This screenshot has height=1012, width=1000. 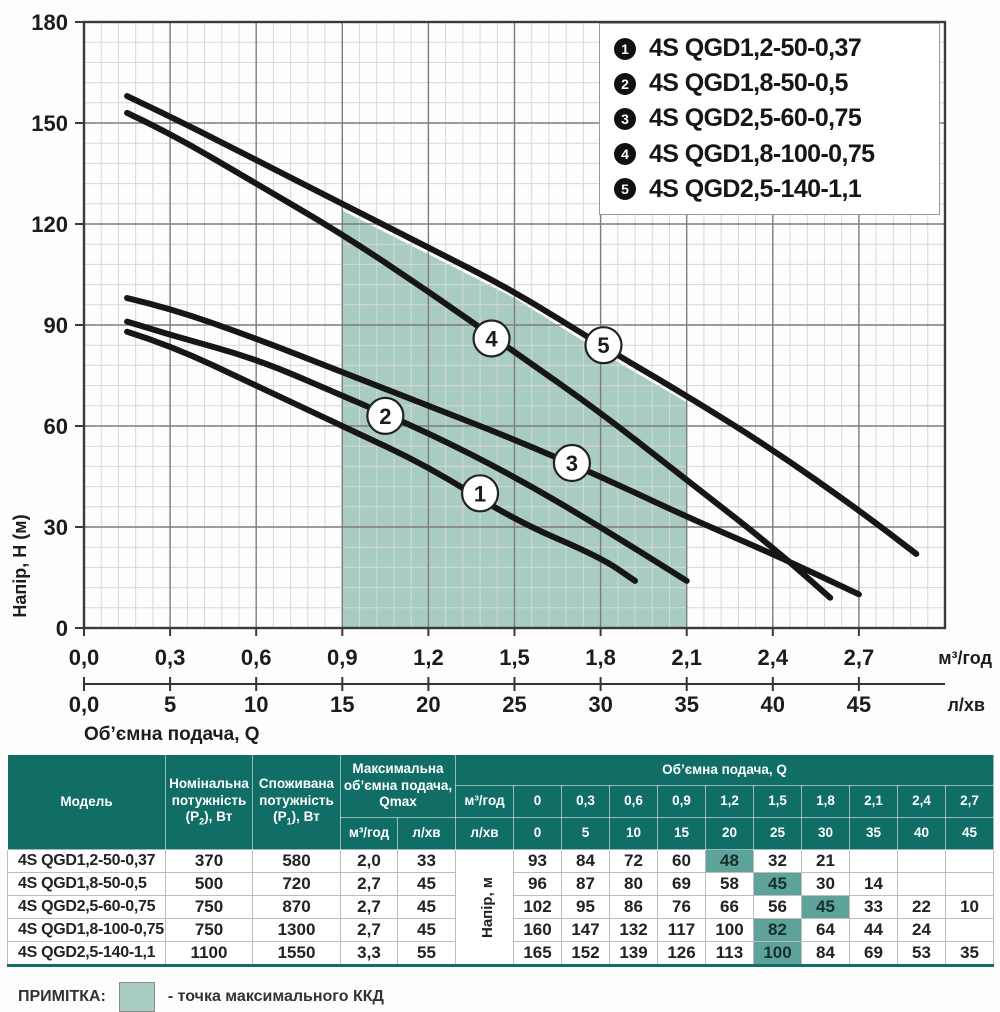 What do you see at coordinates (873, 953) in the screenshot?
I see `cell-head-value: 69` at bounding box center [873, 953].